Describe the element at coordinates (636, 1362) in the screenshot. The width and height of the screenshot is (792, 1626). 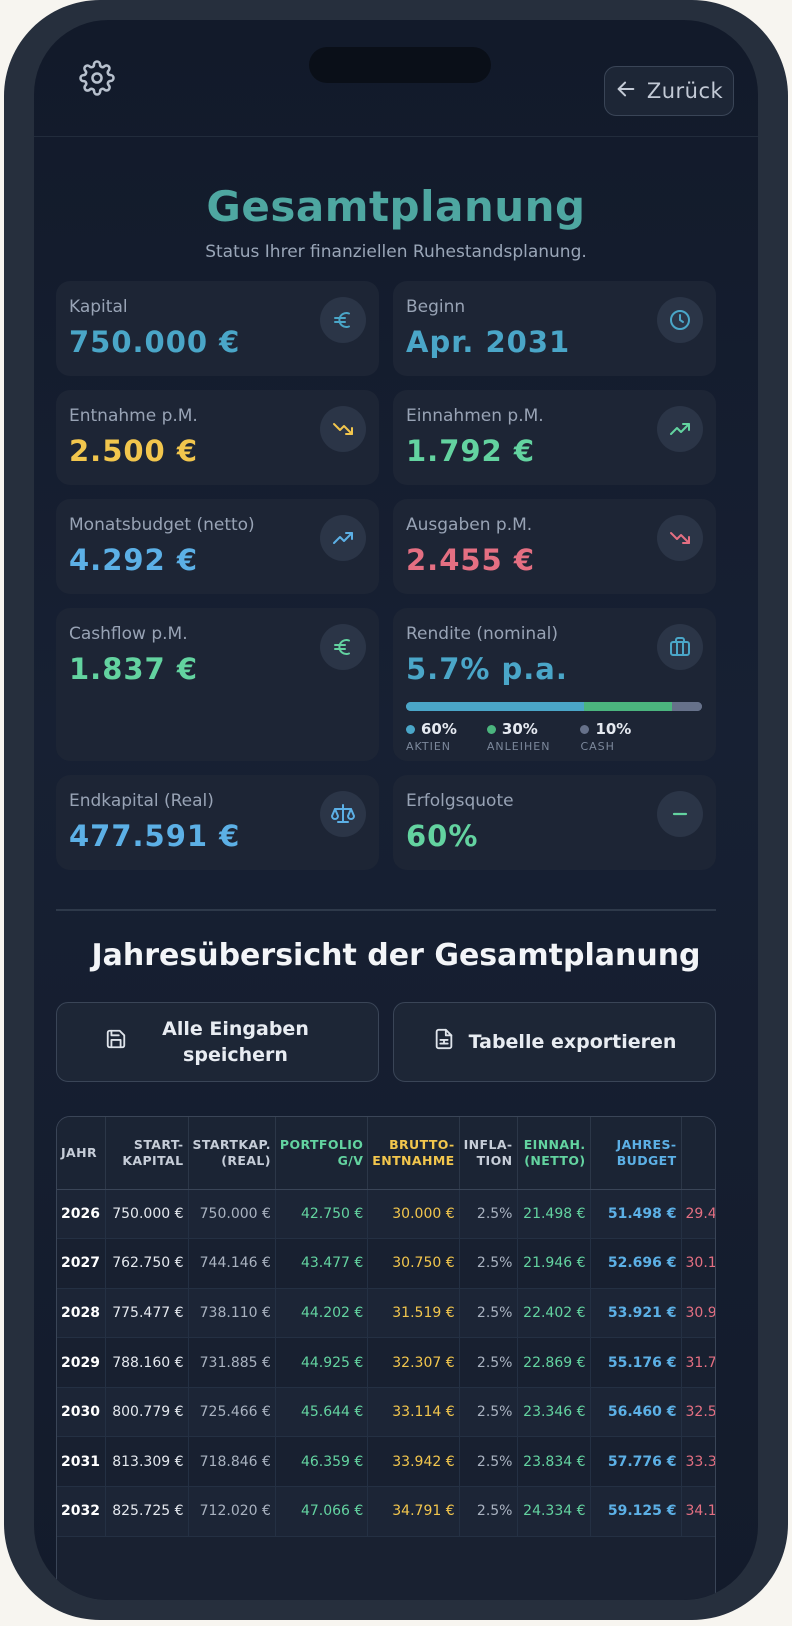
I see `table-cell: 55.176 €` at that location.